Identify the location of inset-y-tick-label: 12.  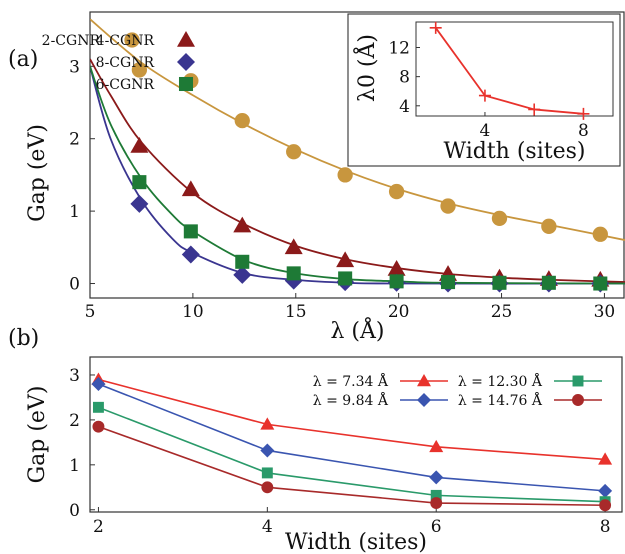
(399, 49).